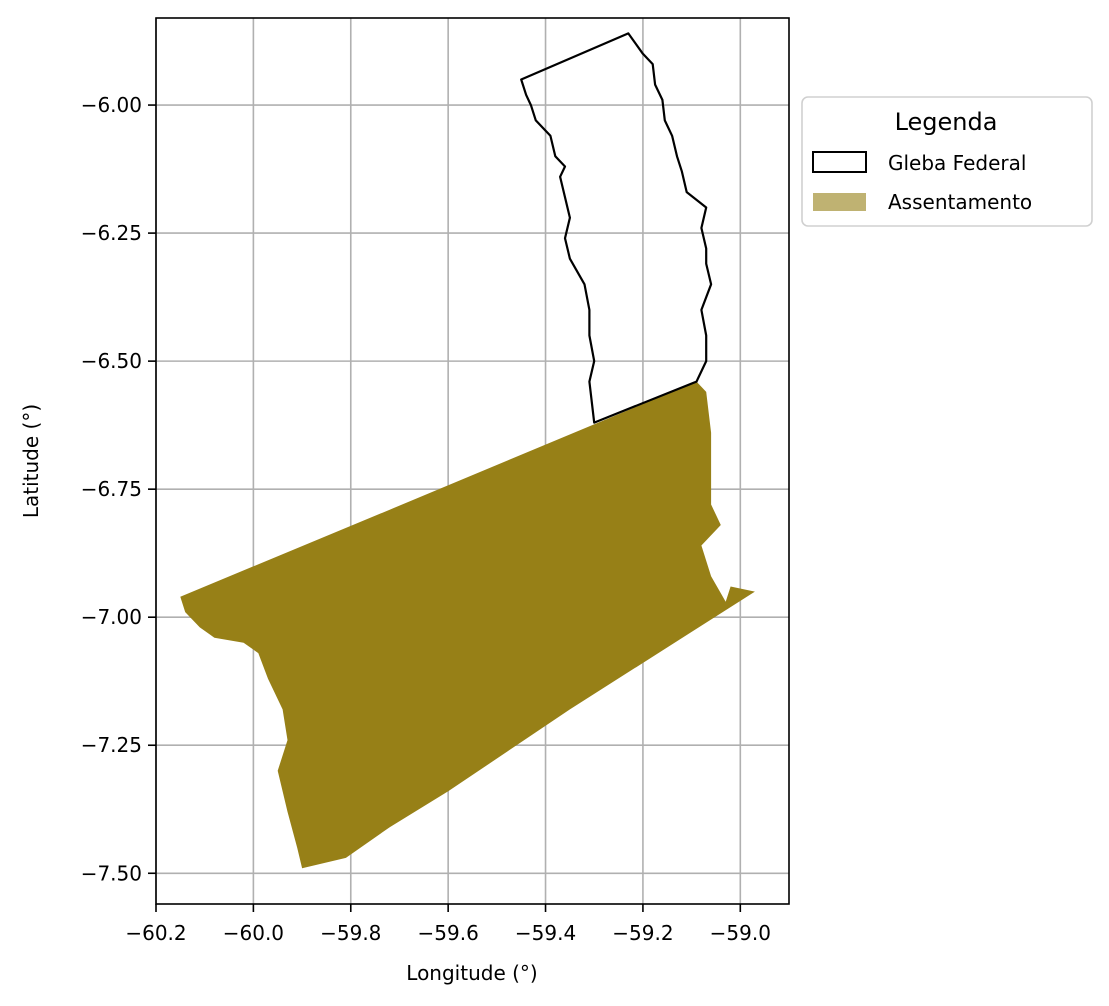 The width and height of the screenshot is (1109, 1006). I want to click on legend-label-gleba-federal: Gleba Federal, so click(957, 163).